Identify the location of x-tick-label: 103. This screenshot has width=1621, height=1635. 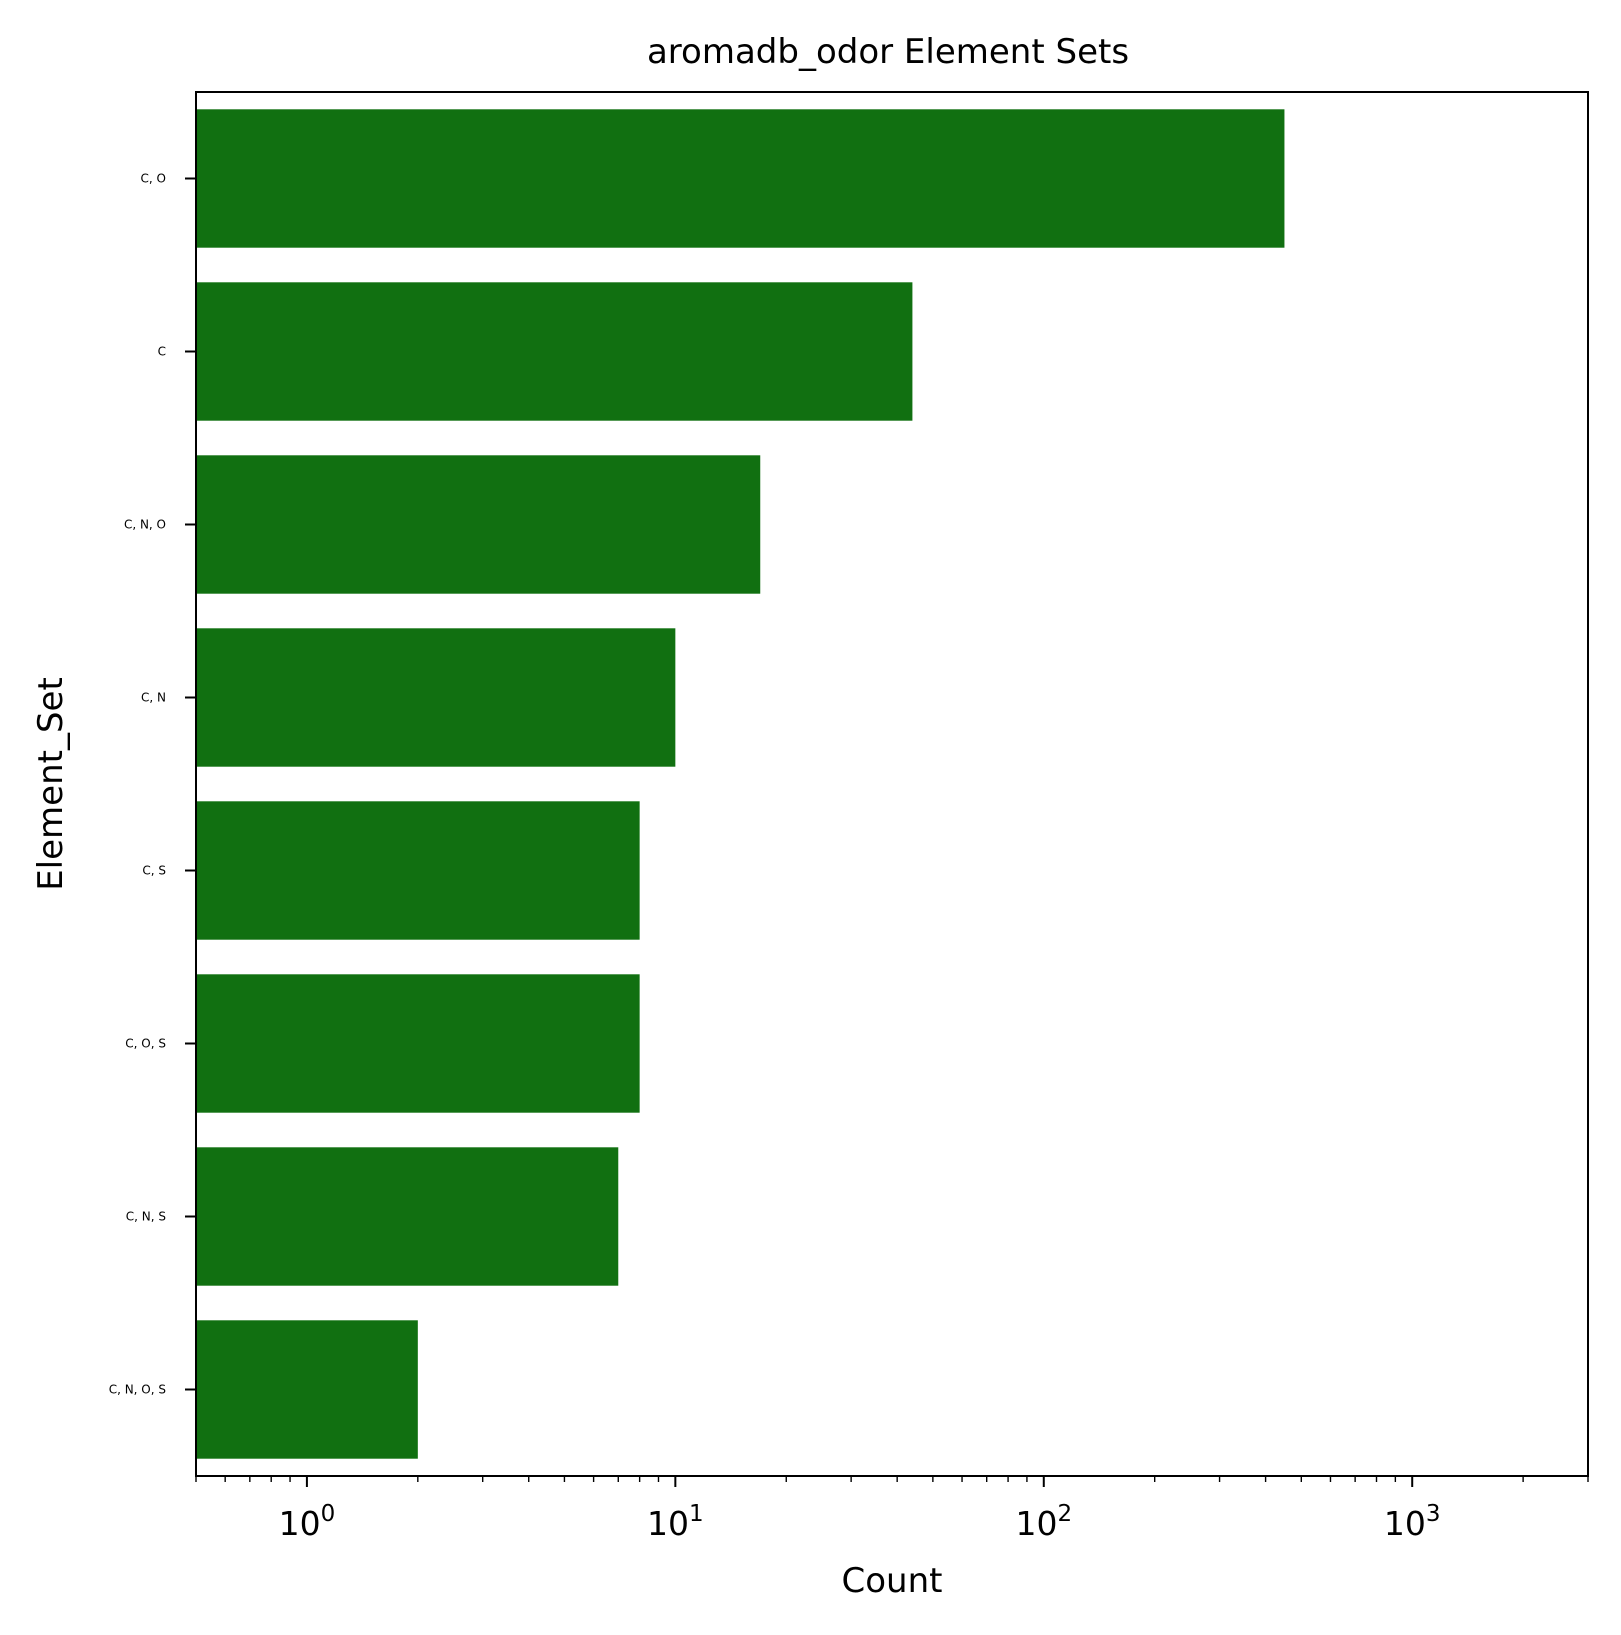
(1412, 1522).